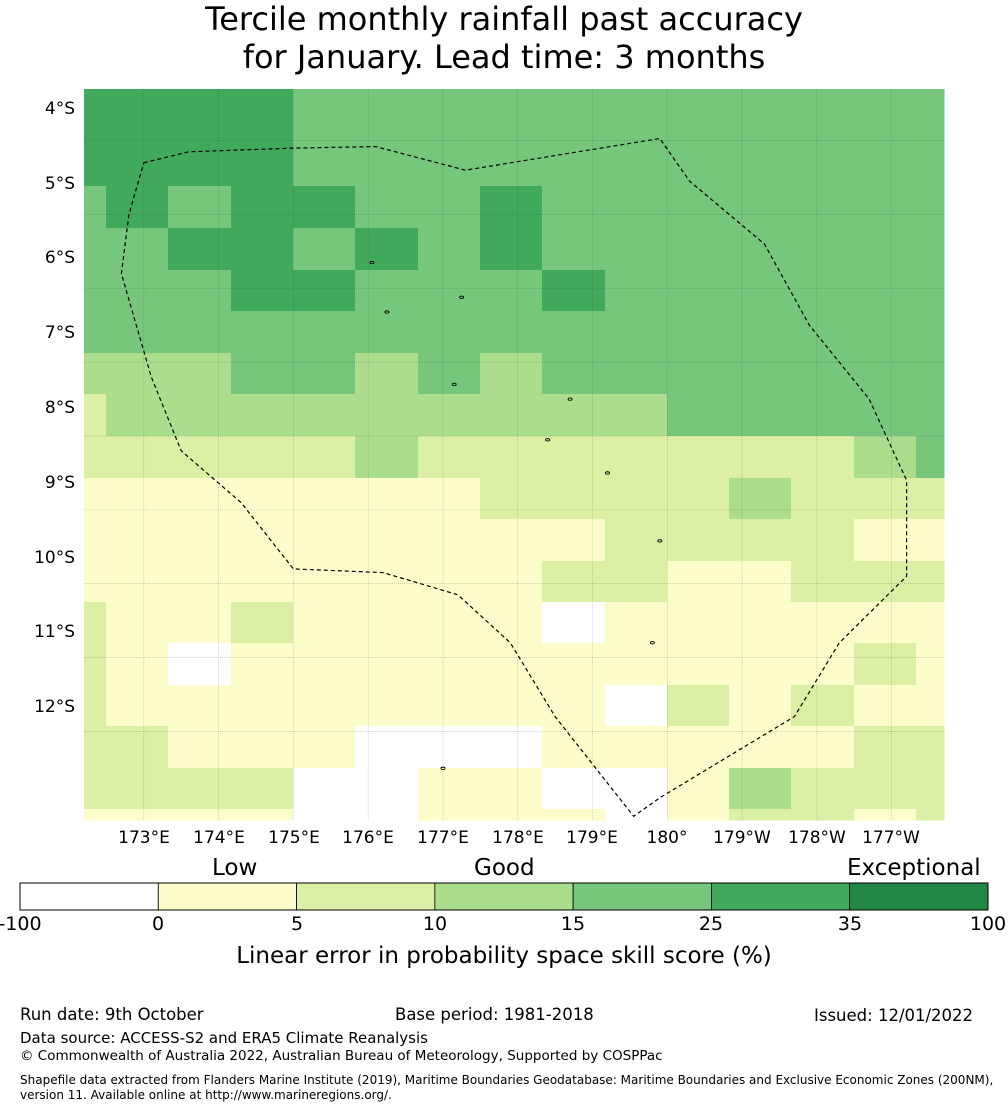 This screenshot has width=1008, height=1110. I want to click on islands, so click(516, 515).